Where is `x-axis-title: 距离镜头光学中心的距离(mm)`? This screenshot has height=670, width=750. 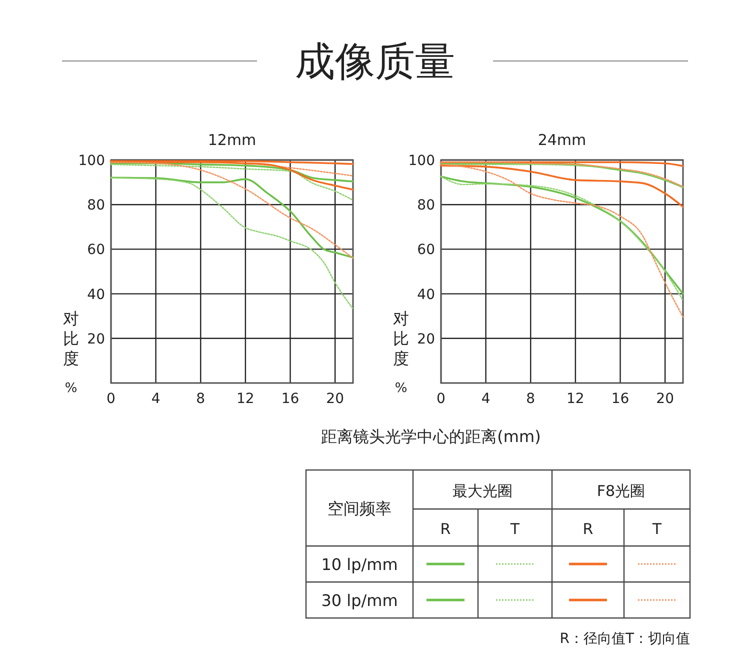
x-axis-title: 距离镜头光学中心的距离(mm) is located at coordinates (431, 436).